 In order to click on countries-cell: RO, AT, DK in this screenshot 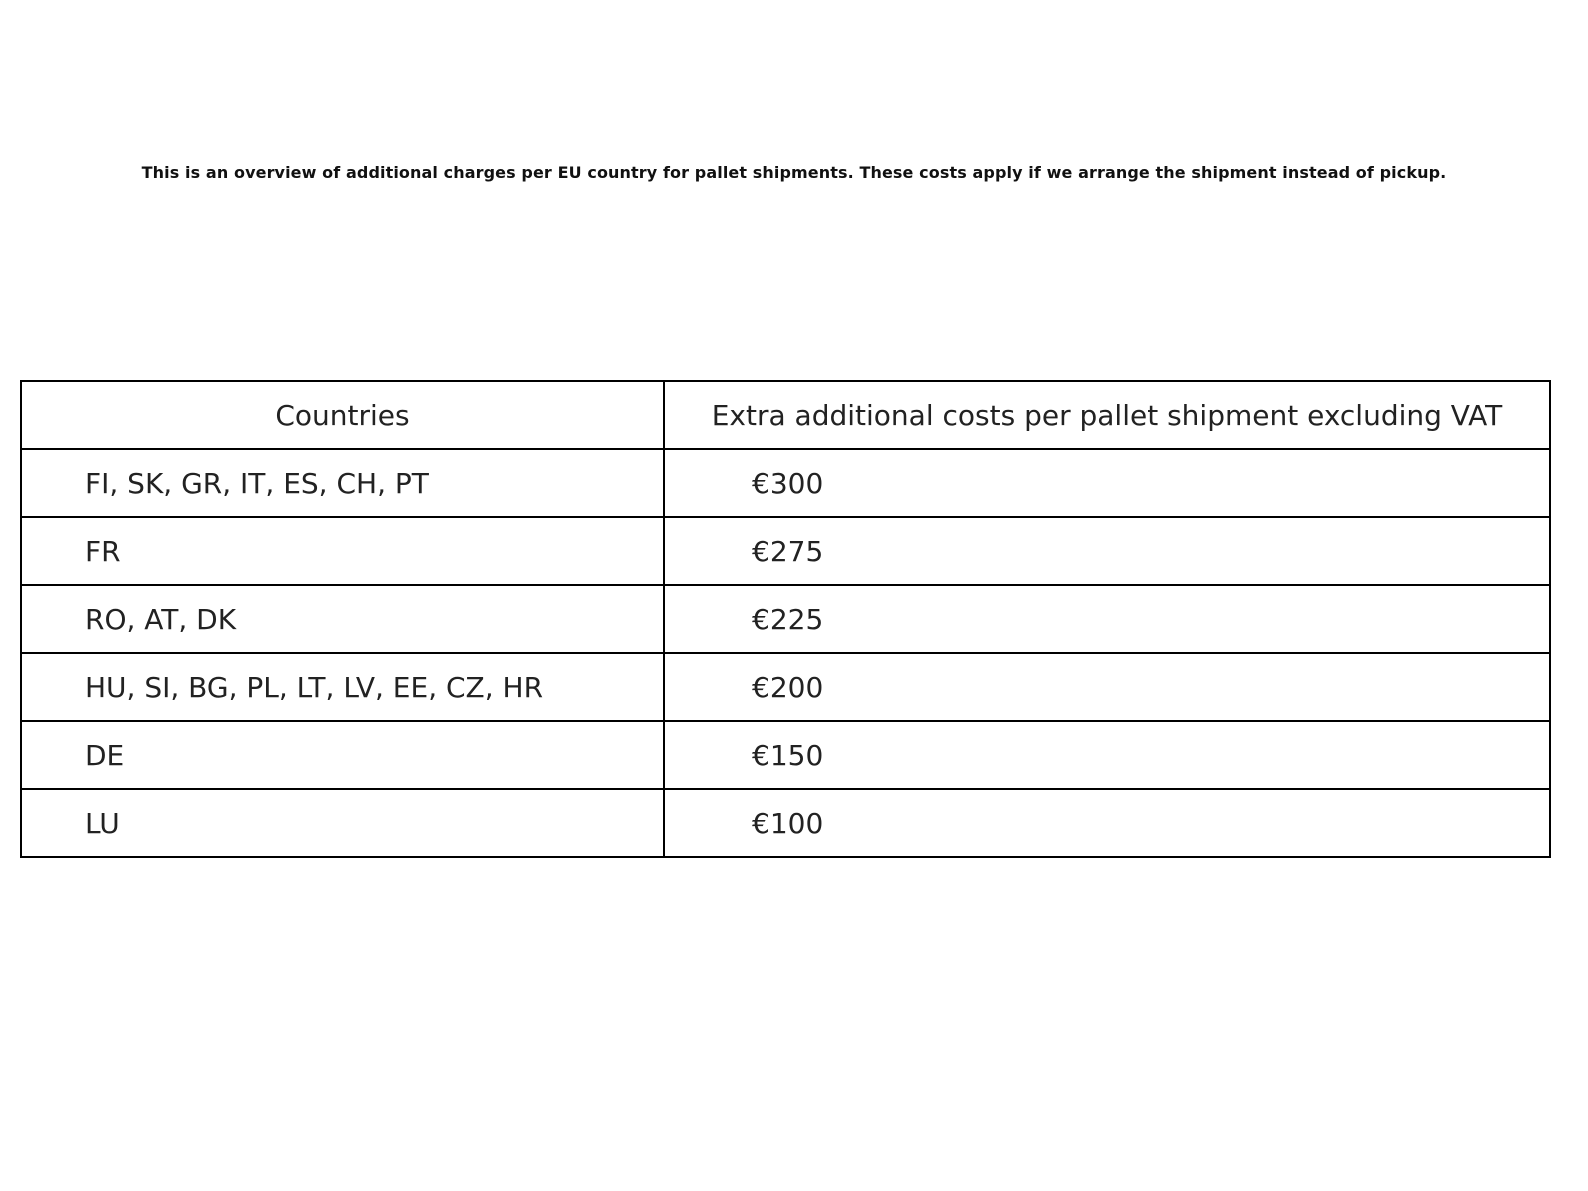, I will do `click(342, 619)`.